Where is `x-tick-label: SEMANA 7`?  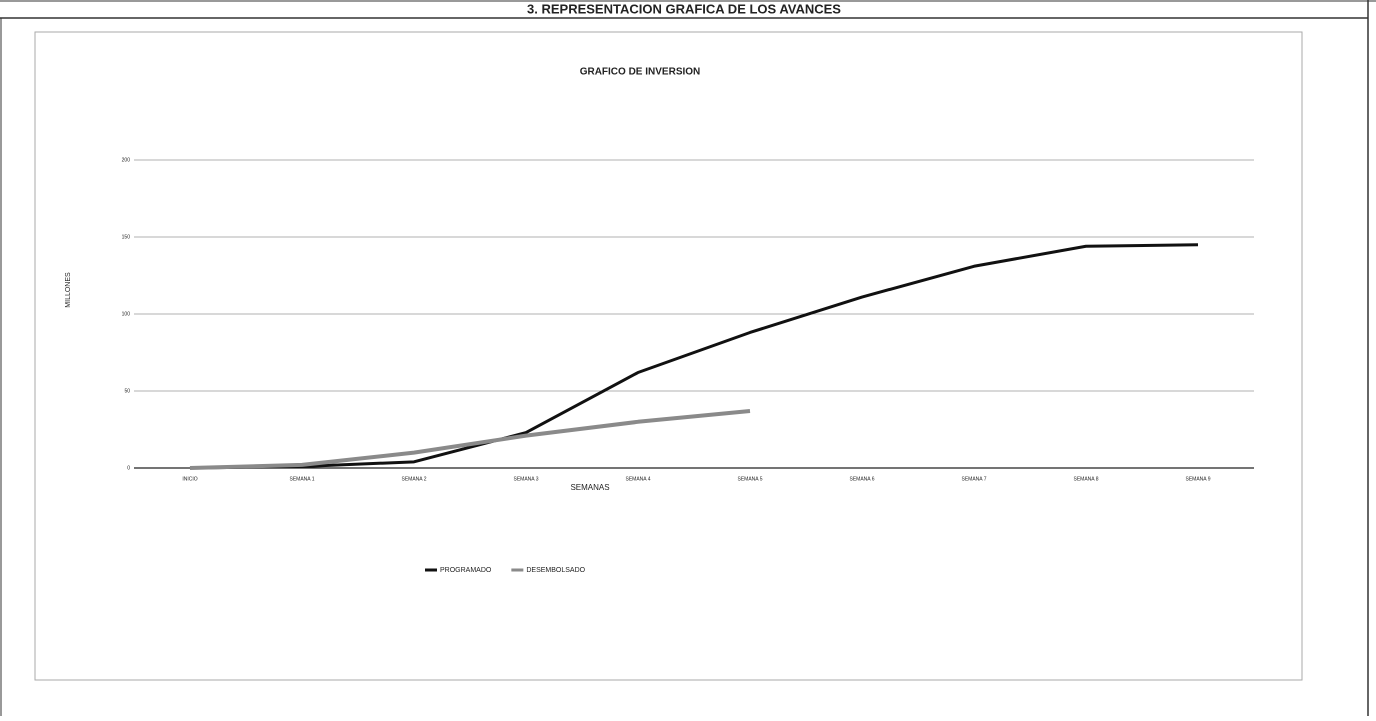 x-tick-label: SEMANA 7 is located at coordinates (973, 479).